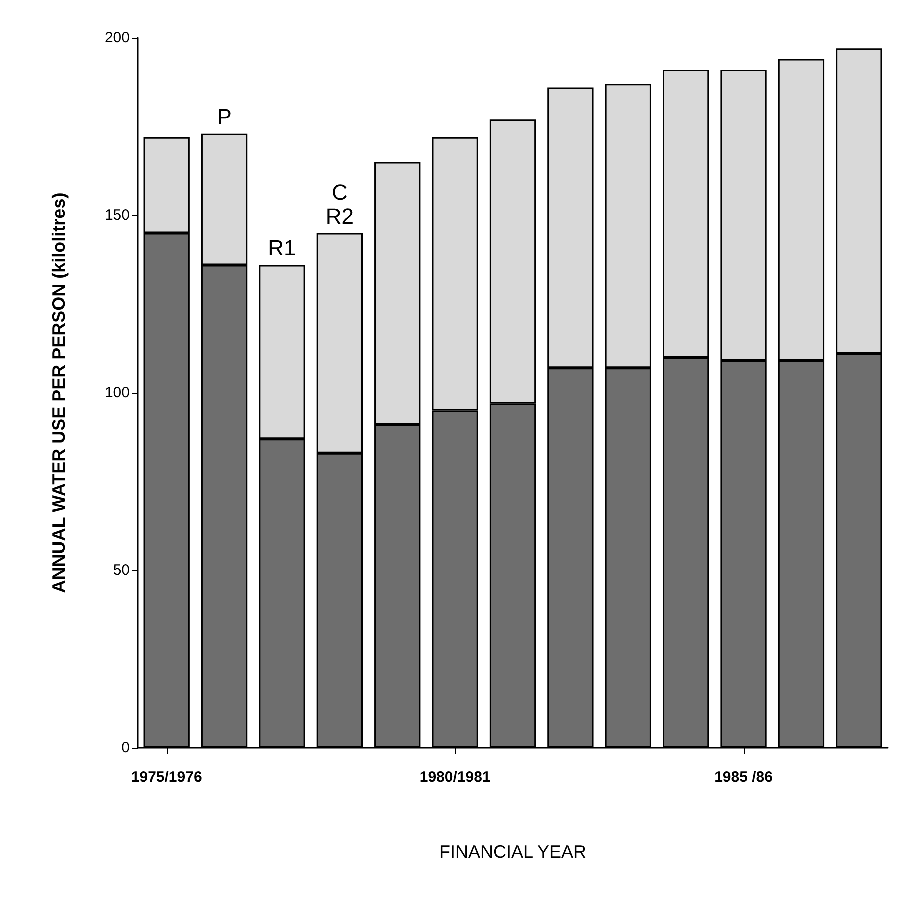 This screenshot has height=906, width=918. Describe the element at coordinates (455, 777) in the screenshot. I see `x-tick-label: 1980/1981` at that location.